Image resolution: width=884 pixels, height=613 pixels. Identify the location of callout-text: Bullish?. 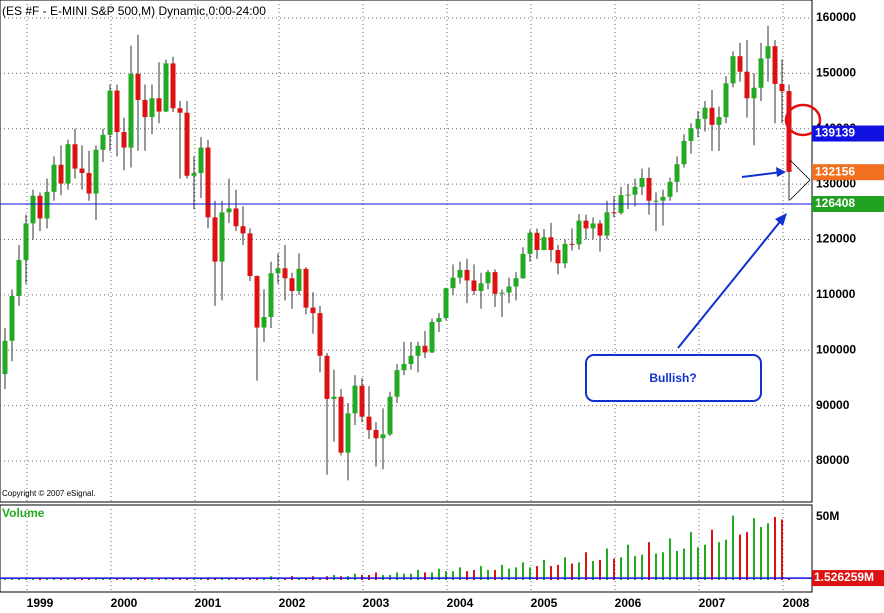
(672, 378).